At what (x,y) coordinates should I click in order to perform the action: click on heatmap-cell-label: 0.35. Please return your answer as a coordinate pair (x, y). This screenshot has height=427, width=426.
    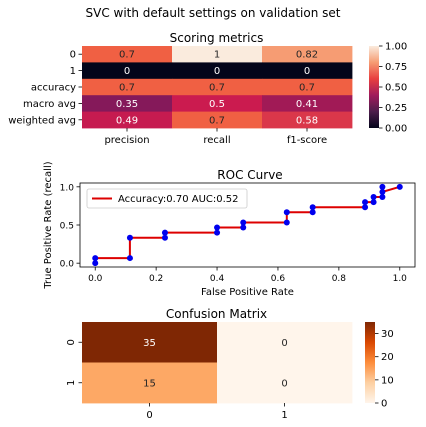
    Looking at the image, I should click on (127, 104).